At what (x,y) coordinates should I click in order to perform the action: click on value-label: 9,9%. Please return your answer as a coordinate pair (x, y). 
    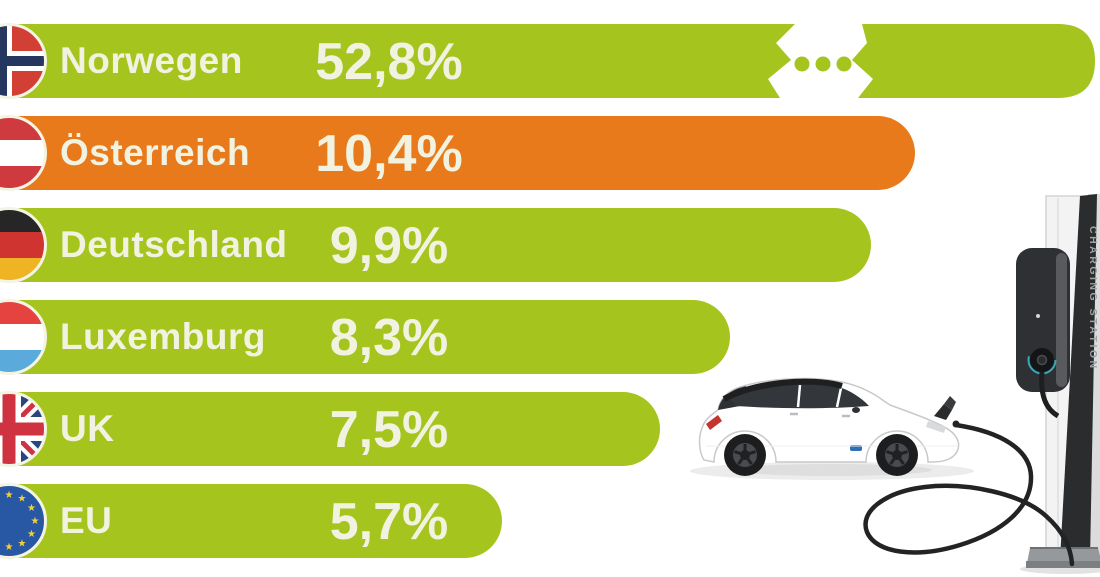
    Looking at the image, I should click on (389, 246).